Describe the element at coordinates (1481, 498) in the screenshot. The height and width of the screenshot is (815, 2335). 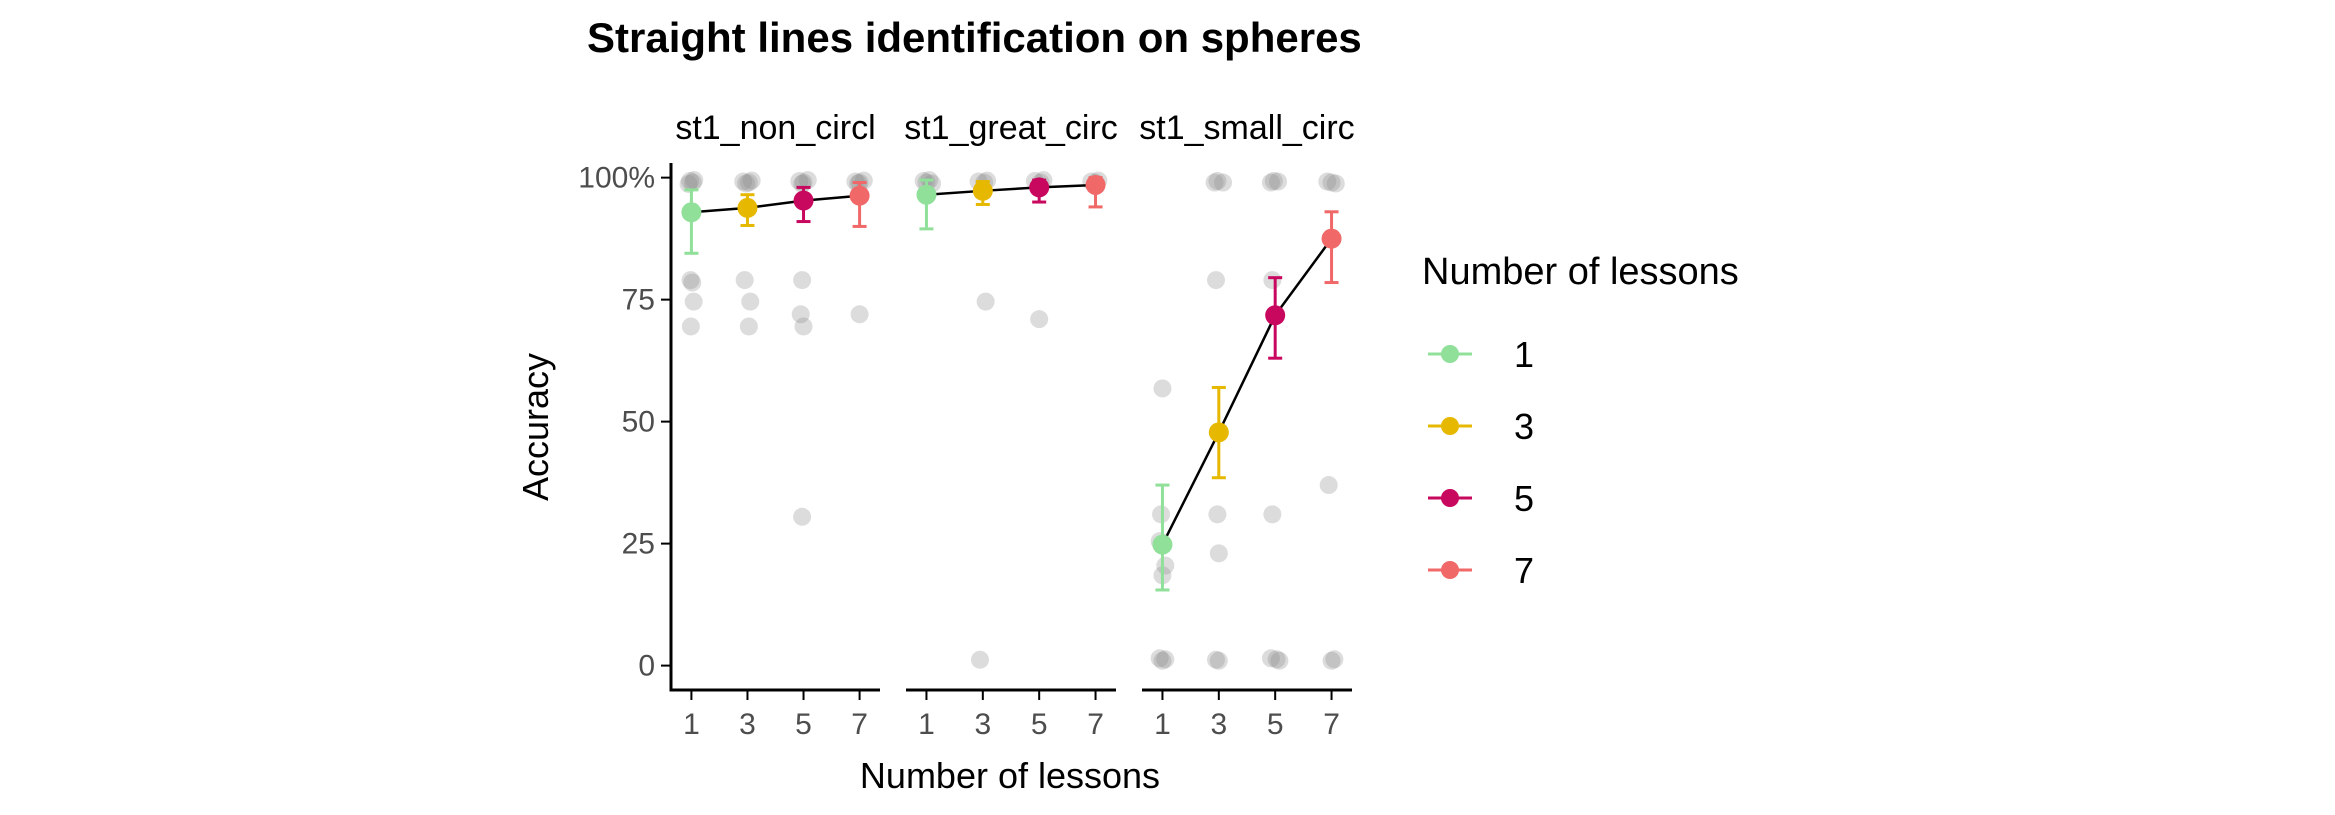
I see `legend-entry: 5` at that location.